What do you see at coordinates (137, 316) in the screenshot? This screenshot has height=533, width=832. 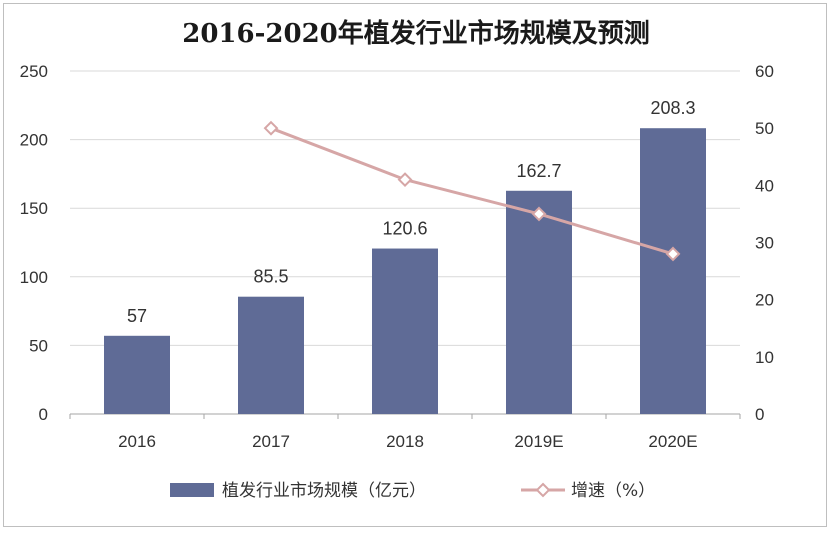 I see `bar-data-label: 57` at bounding box center [137, 316].